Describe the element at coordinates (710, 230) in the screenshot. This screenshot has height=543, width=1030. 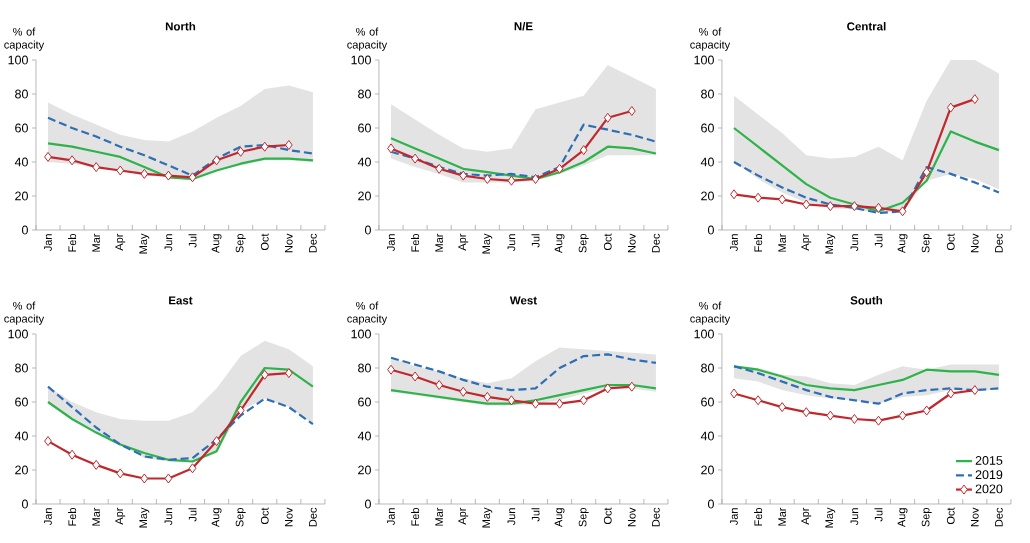
I see `y-tick-label: 0` at that location.